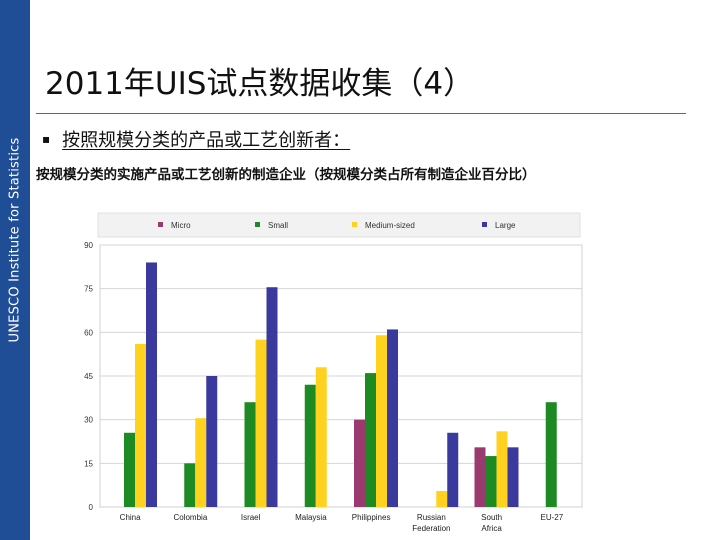 Image resolution: width=720 pixels, height=540 pixels. Describe the element at coordinates (480, 477) in the screenshot. I see `bar-micro-south-africa` at that location.